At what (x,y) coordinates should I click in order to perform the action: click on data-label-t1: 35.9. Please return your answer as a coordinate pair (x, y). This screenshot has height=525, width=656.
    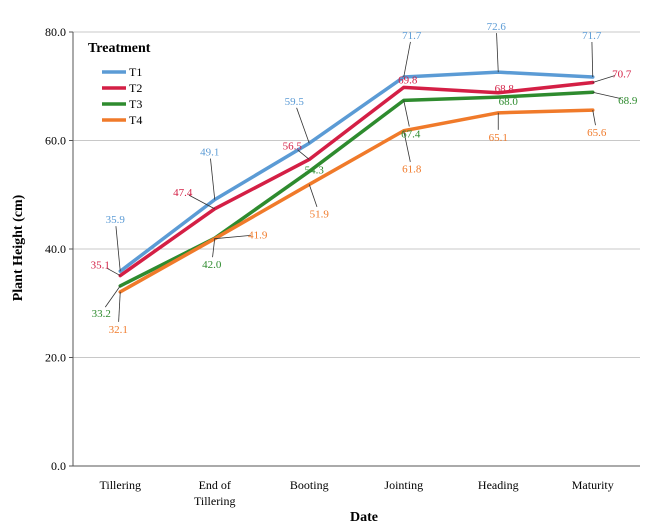
    Looking at the image, I should click on (116, 220).